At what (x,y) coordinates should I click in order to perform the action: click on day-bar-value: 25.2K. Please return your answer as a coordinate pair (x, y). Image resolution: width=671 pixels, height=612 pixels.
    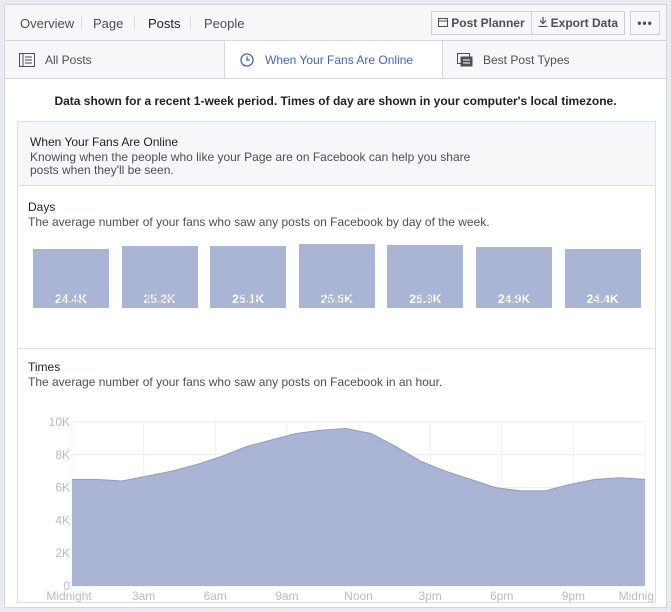
    Looking at the image, I should click on (159, 299).